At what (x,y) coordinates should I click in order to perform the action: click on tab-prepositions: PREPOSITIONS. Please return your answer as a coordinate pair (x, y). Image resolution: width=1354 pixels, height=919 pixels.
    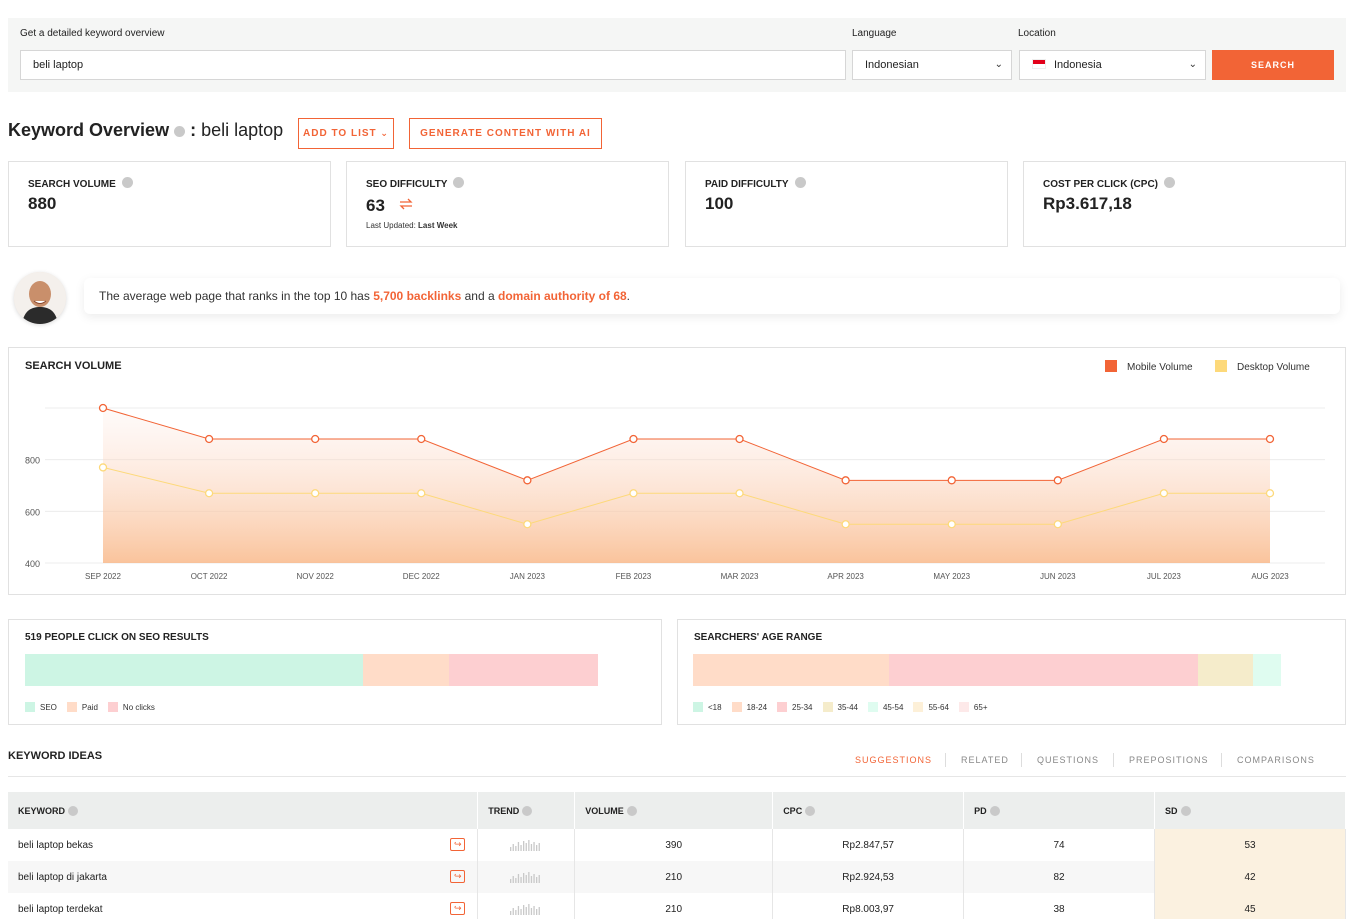
    Looking at the image, I should click on (1169, 760).